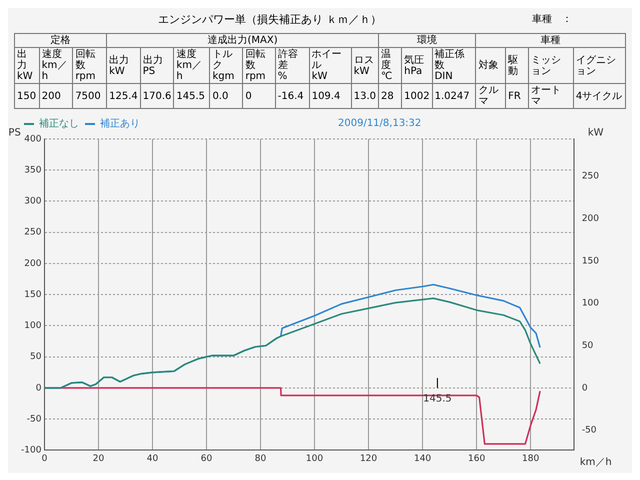 This screenshot has height=480, width=640. I want to click on text: 13.0, so click(365, 96).